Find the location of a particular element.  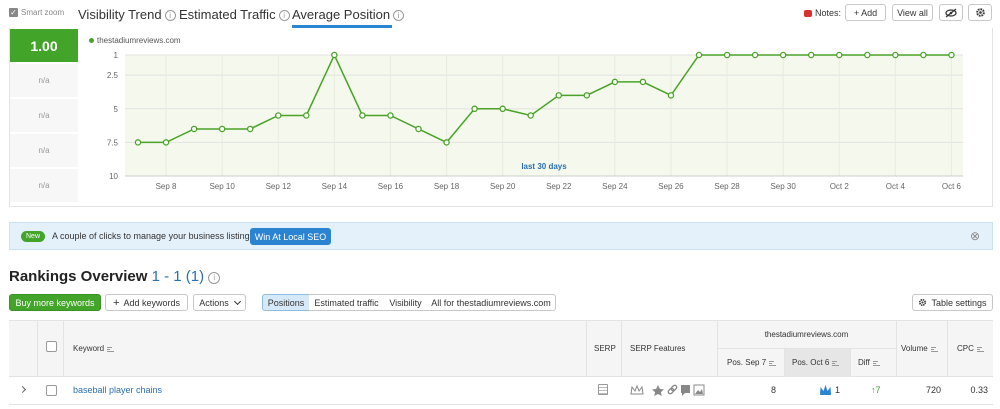

note-flag-icon is located at coordinates (808, 13).